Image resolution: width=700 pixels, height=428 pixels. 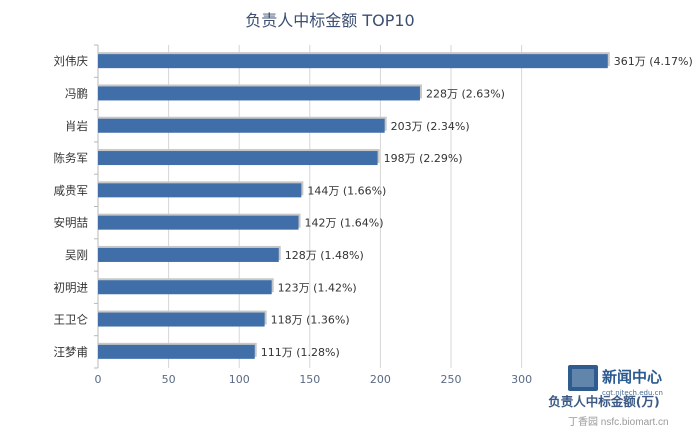 What do you see at coordinates (329, 20) in the screenshot?
I see `chart-title: 负责人中标金额 TOP10` at bounding box center [329, 20].